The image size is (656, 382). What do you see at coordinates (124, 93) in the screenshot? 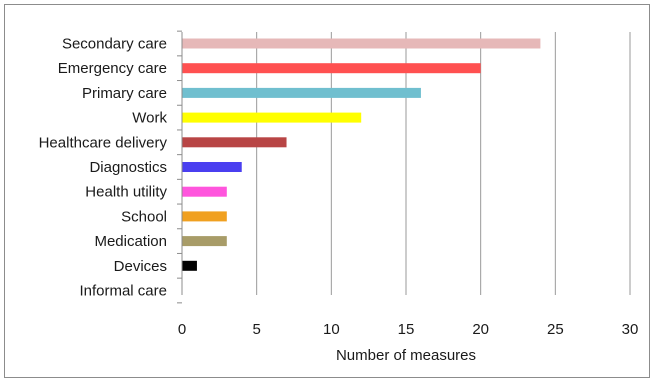
I see `category-label: Primary care` at bounding box center [124, 93].